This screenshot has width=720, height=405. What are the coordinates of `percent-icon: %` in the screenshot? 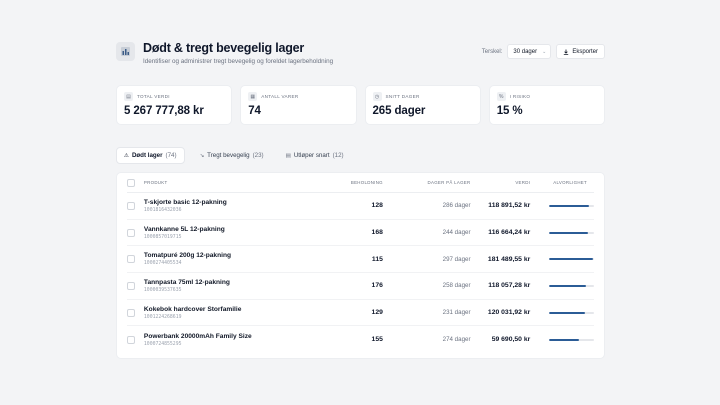 It's located at (501, 96).